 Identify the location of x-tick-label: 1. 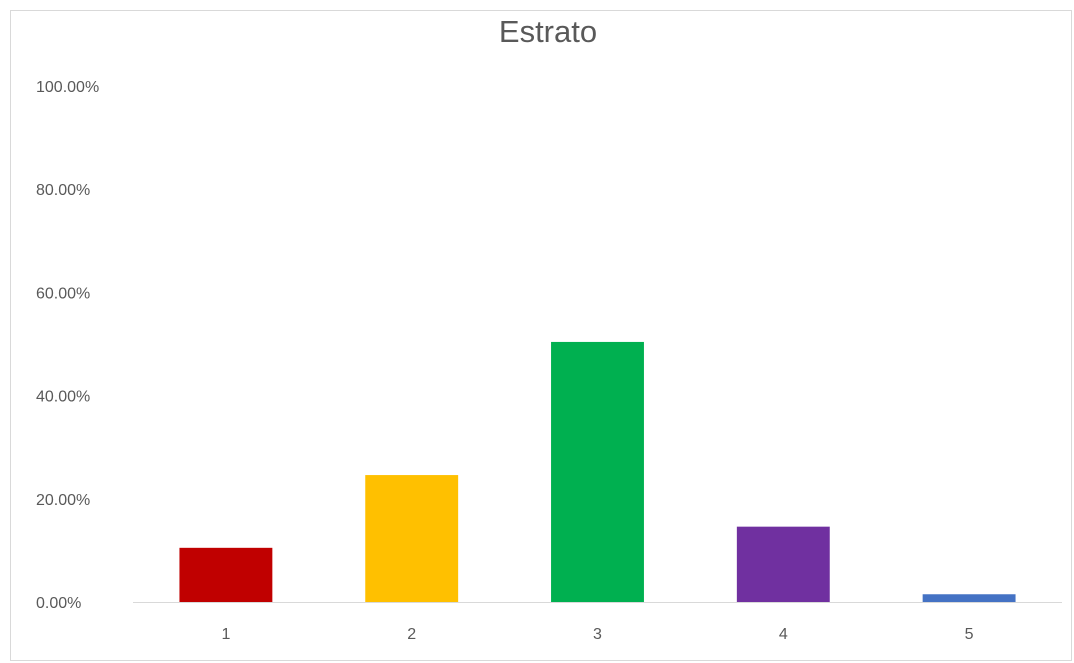
(225, 634).